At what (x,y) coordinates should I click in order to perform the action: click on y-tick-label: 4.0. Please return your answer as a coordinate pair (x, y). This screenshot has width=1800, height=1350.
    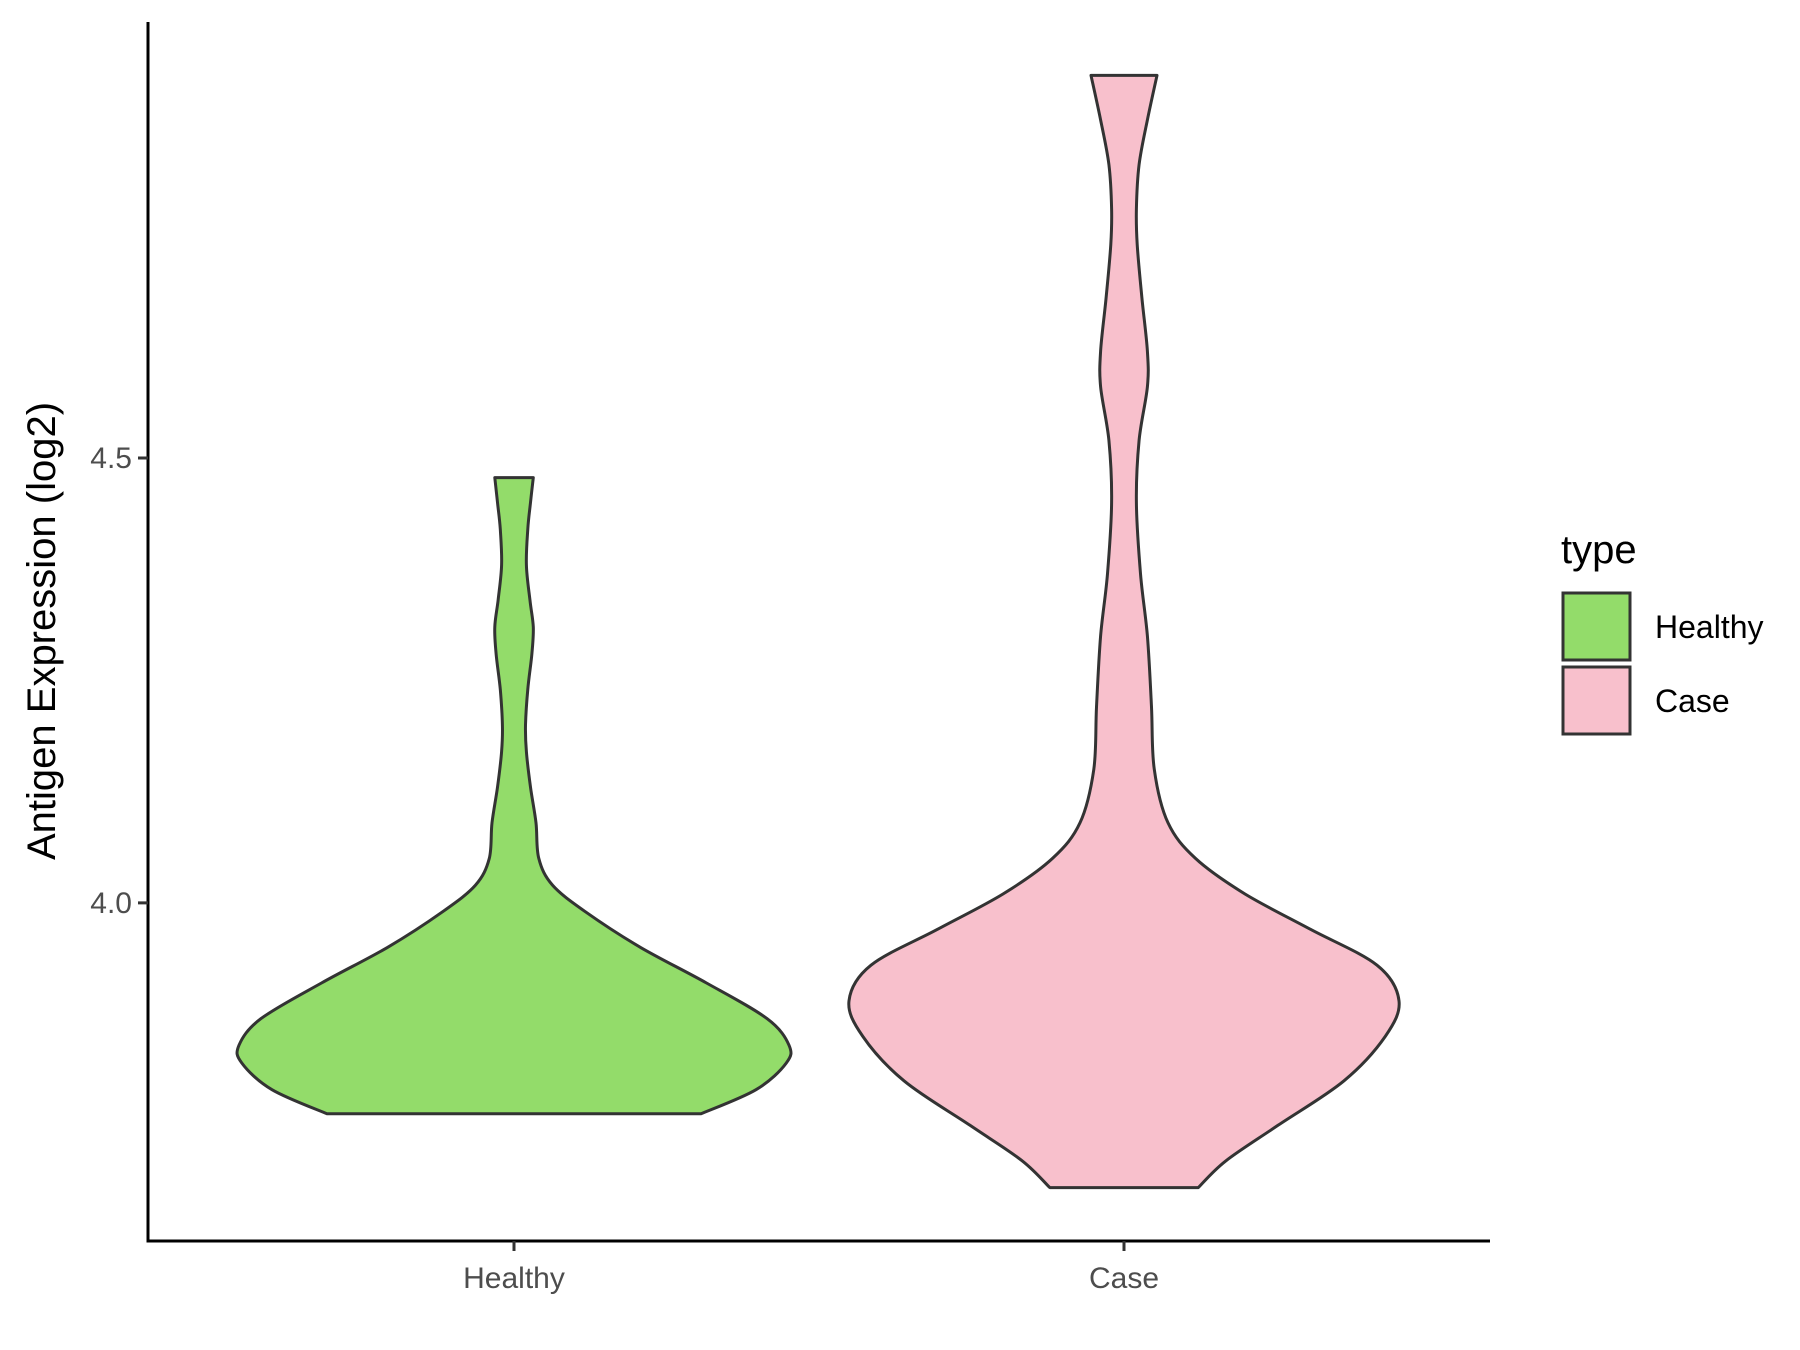
    Looking at the image, I should click on (111, 903).